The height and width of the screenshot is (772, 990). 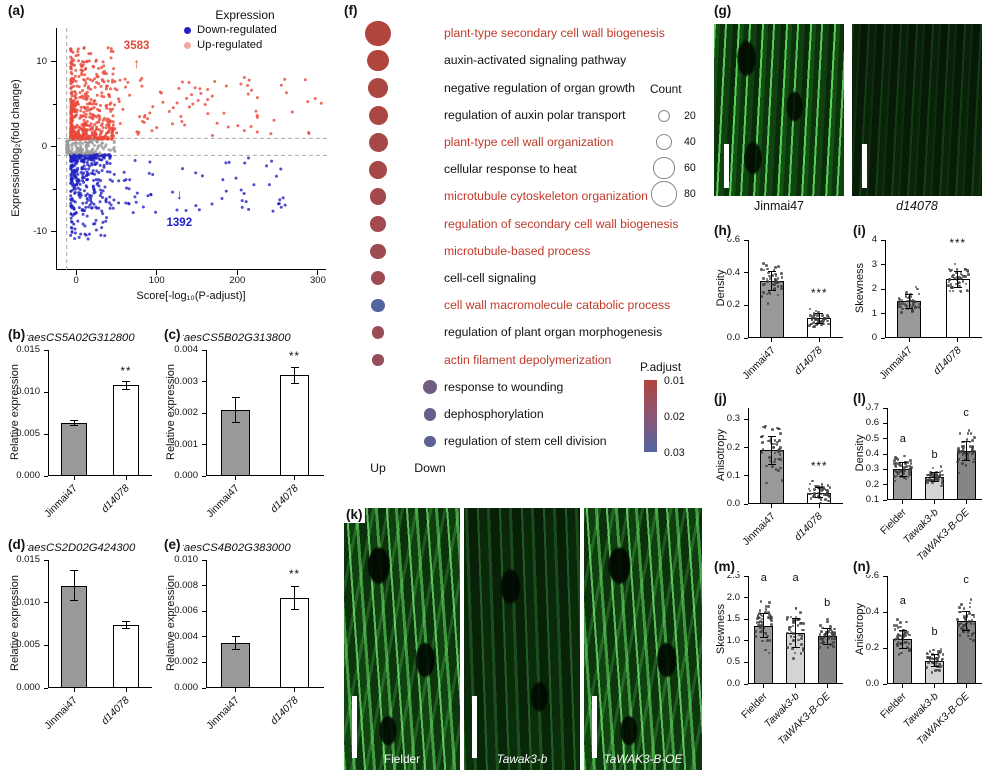 I want to click on y-tick-label: 0.000, so click(x=28, y=687).